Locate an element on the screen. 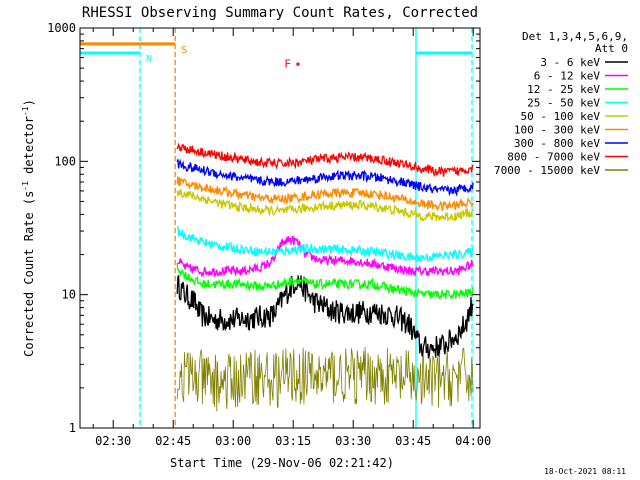  y-axis-label: Corrected Count Rate (s-1 detector-1) is located at coordinates (28, 228).